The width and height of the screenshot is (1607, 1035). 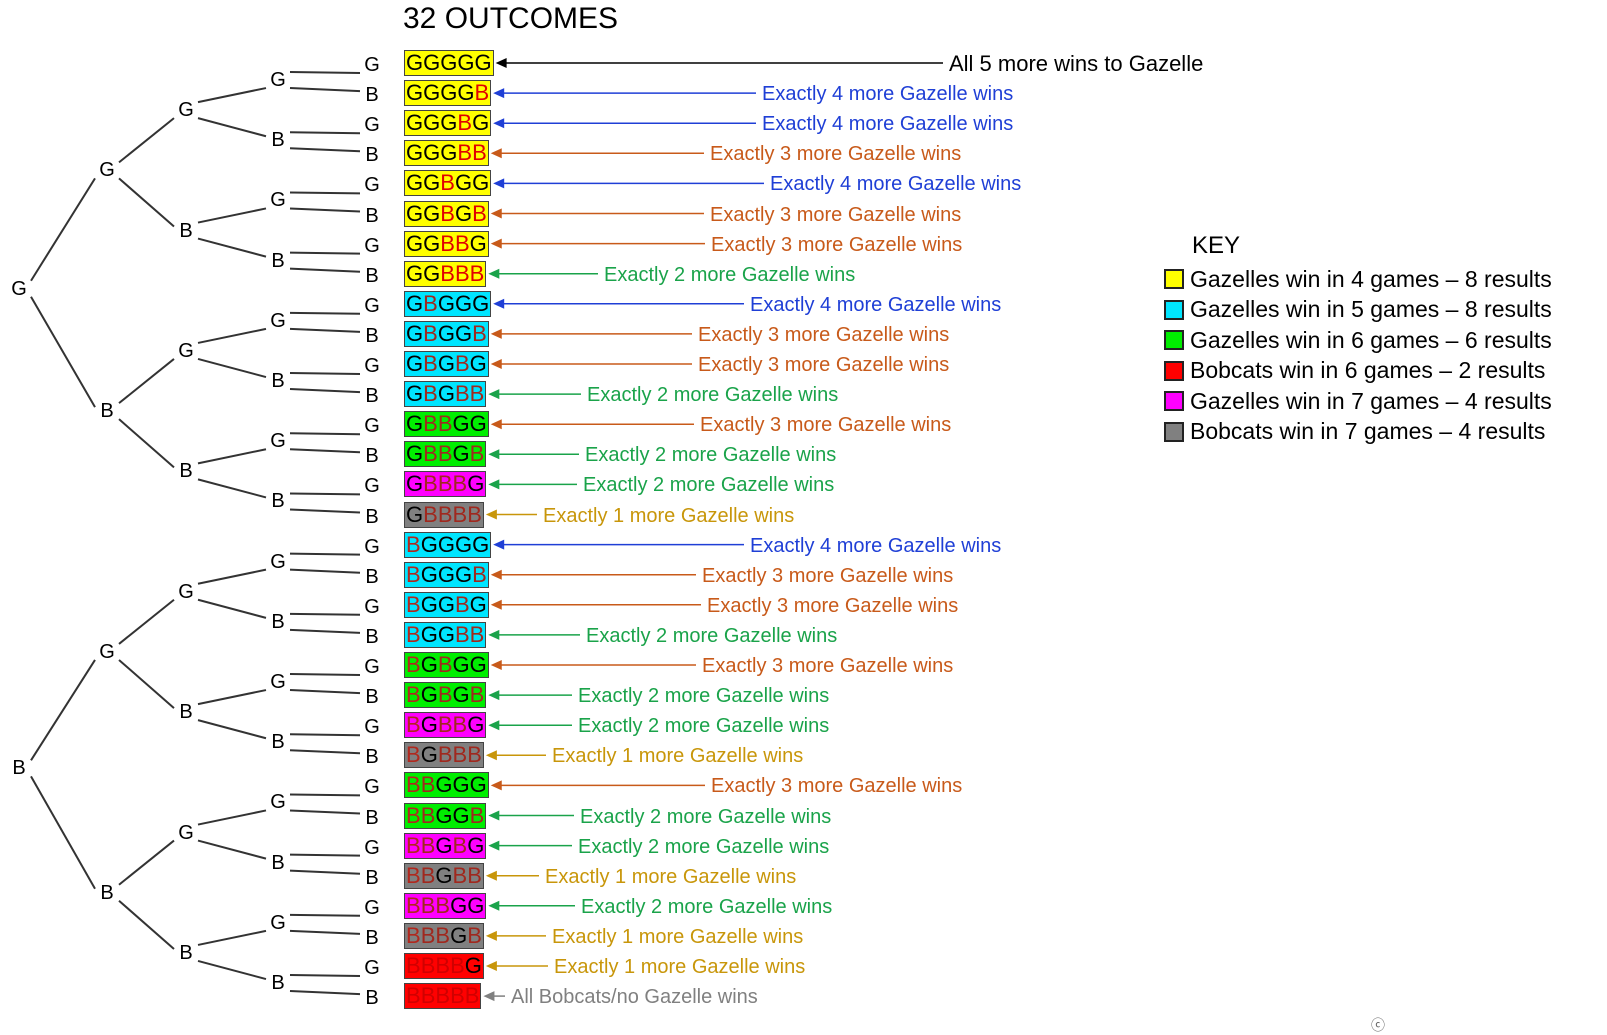 What do you see at coordinates (448, 544) in the screenshot?
I see `outcome-box: BGGGG` at bounding box center [448, 544].